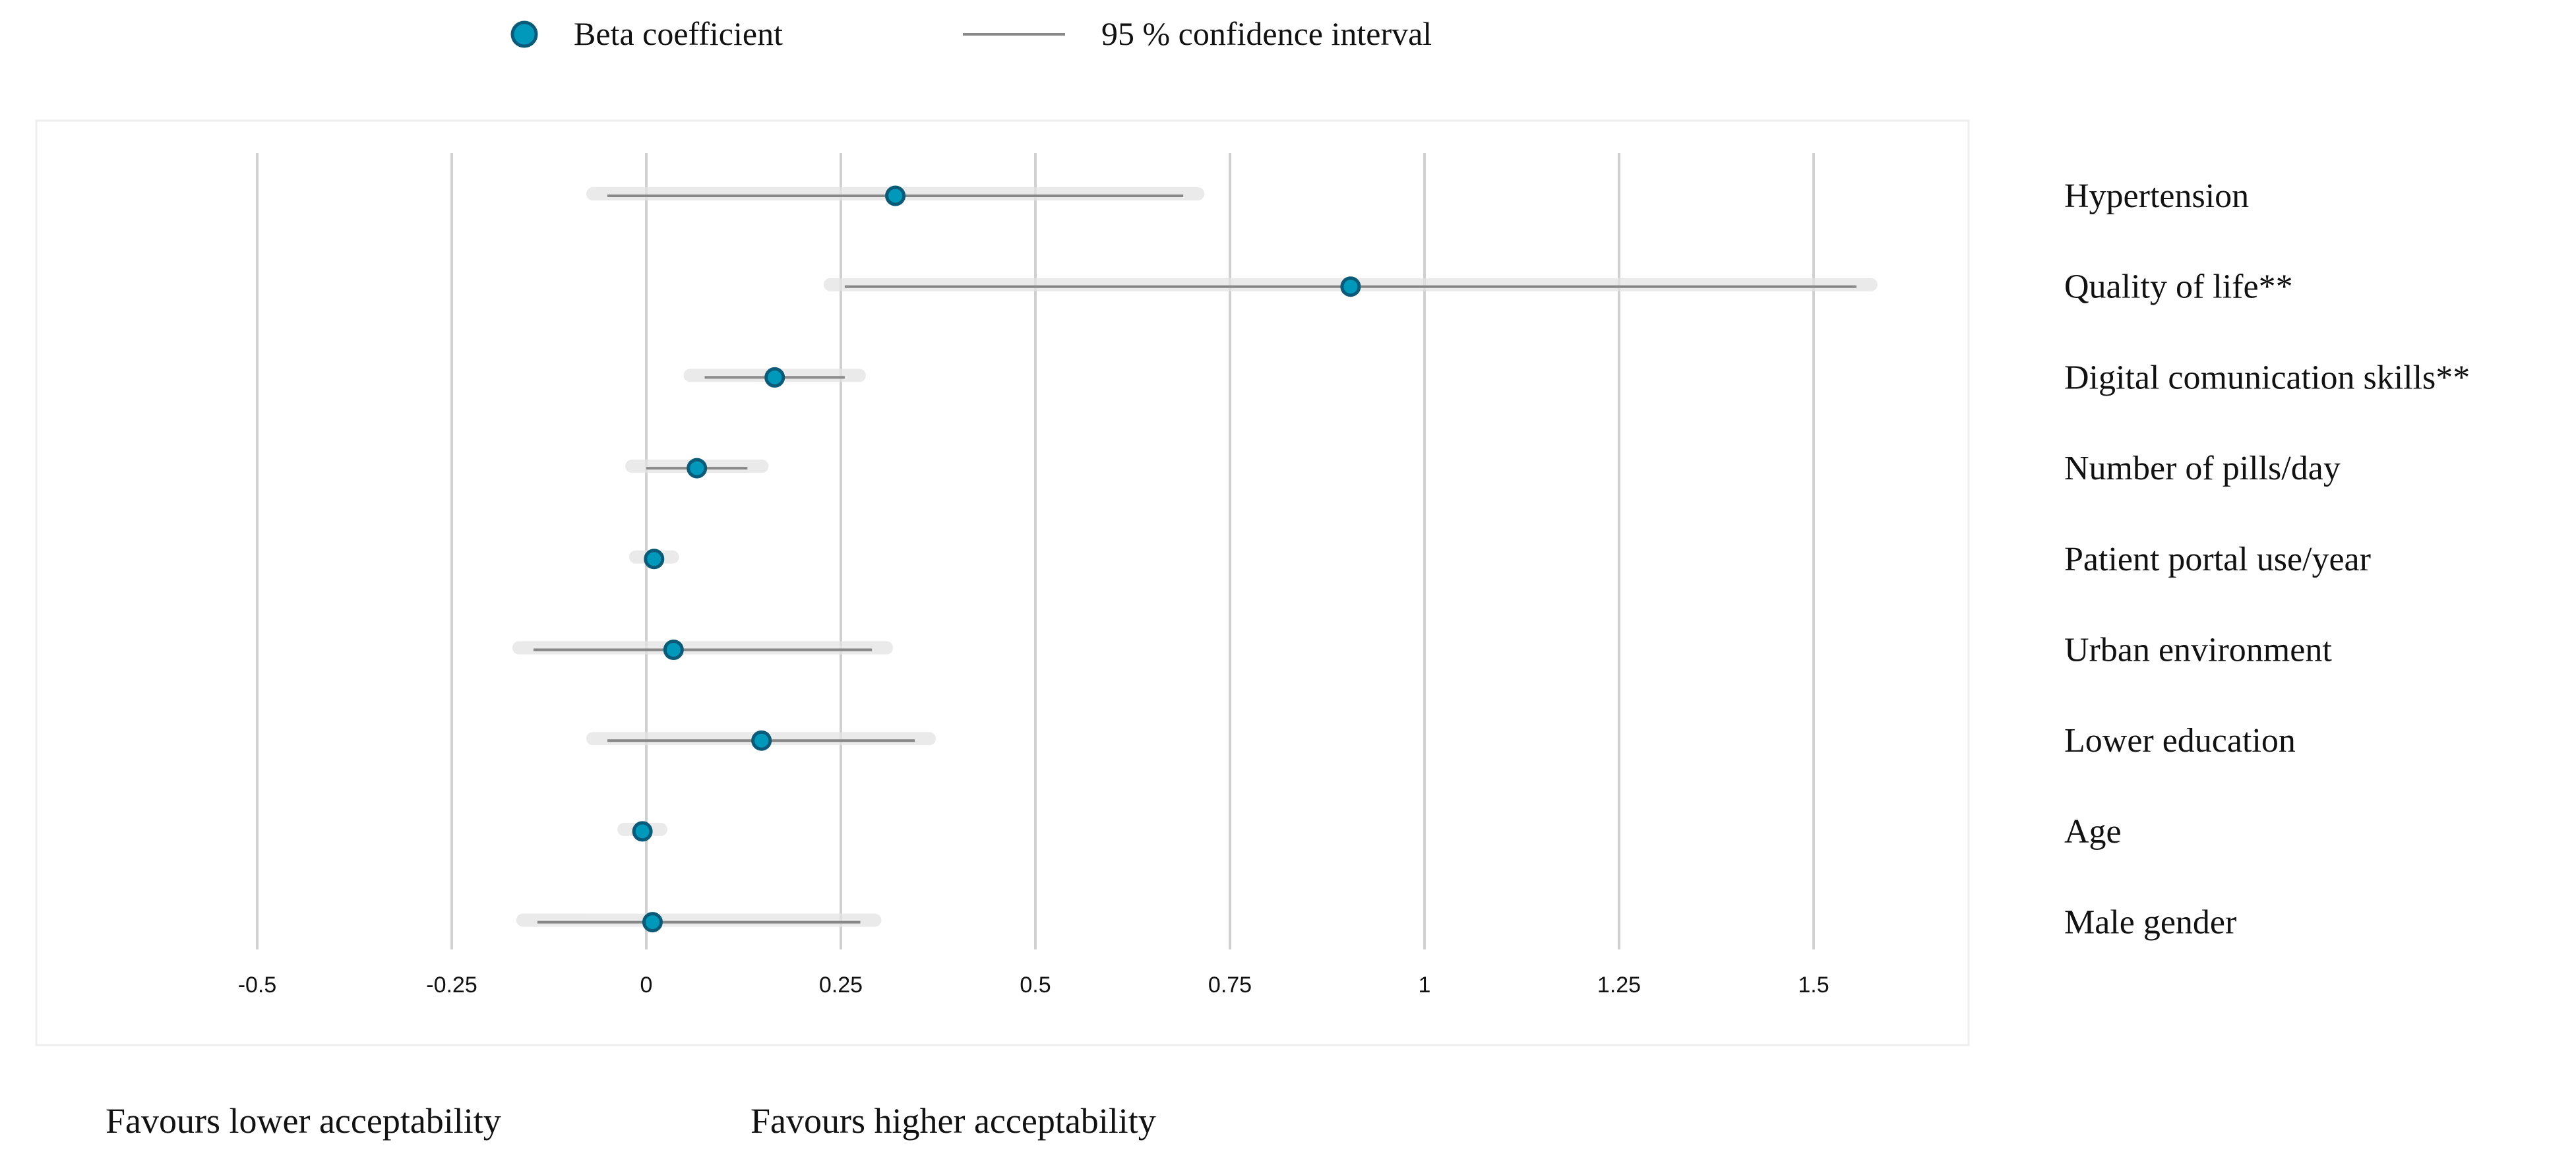 The height and width of the screenshot is (1171, 2576). Describe the element at coordinates (953, 1121) in the screenshot. I see `footer-right-label: Favours higher acceptability` at that location.